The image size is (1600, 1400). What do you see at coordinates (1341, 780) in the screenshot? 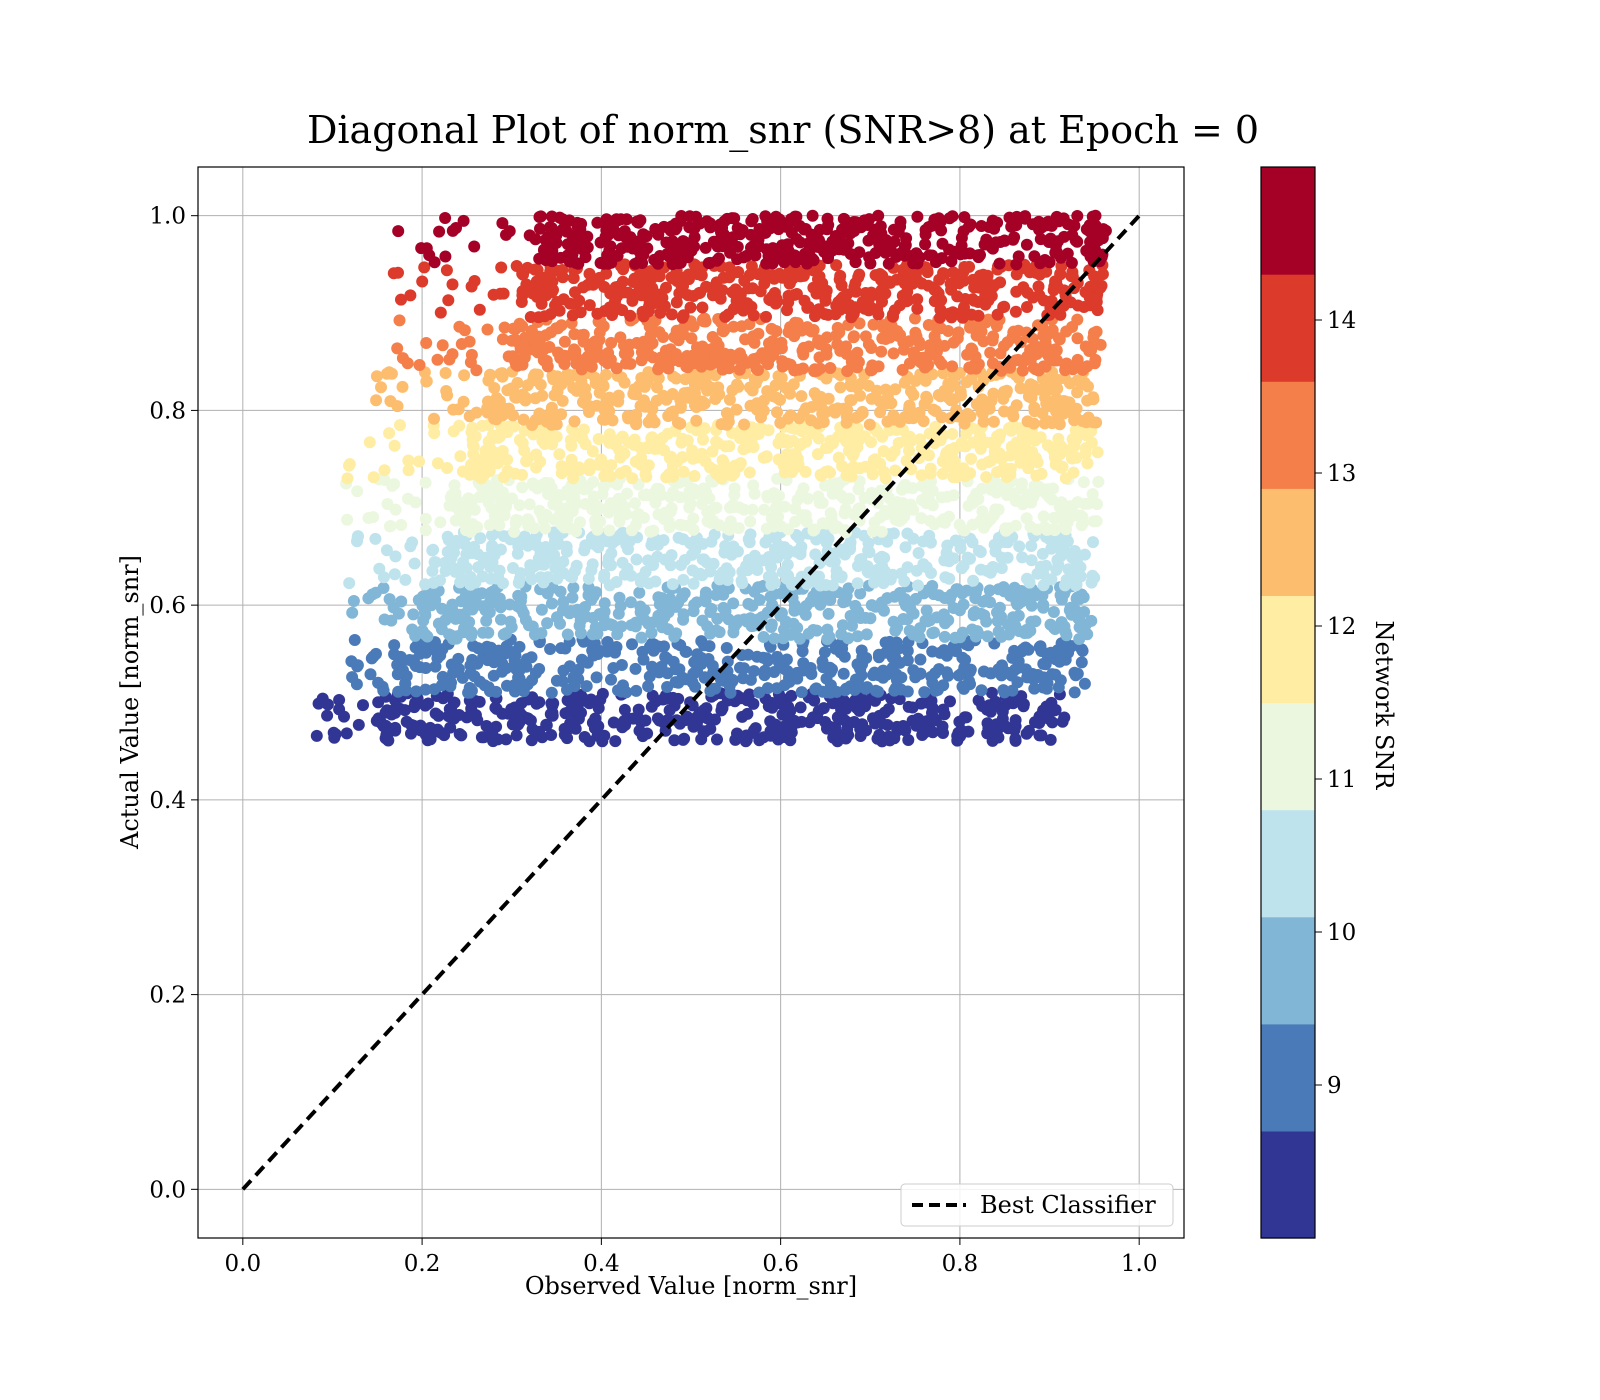
I see `colorbar-tick-label: 11` at bounding box center [1341, 780].